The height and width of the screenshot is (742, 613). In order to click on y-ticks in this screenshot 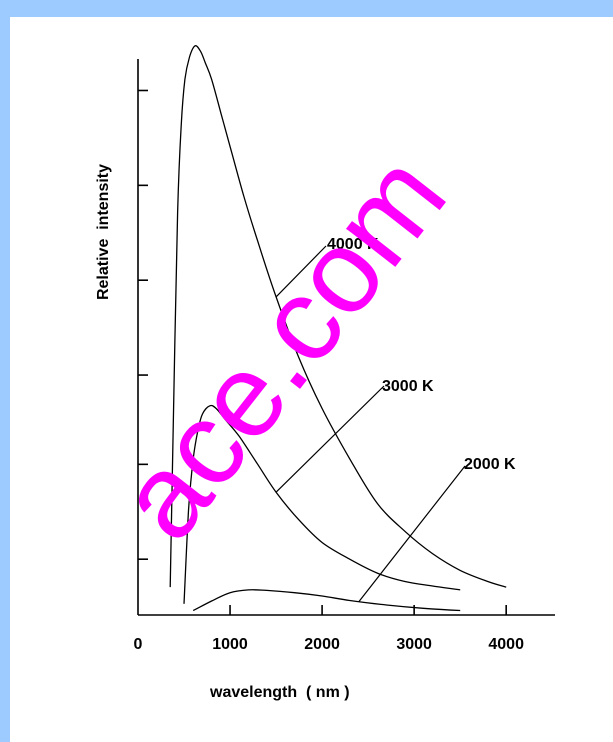, I will do `click(143, 325)`.